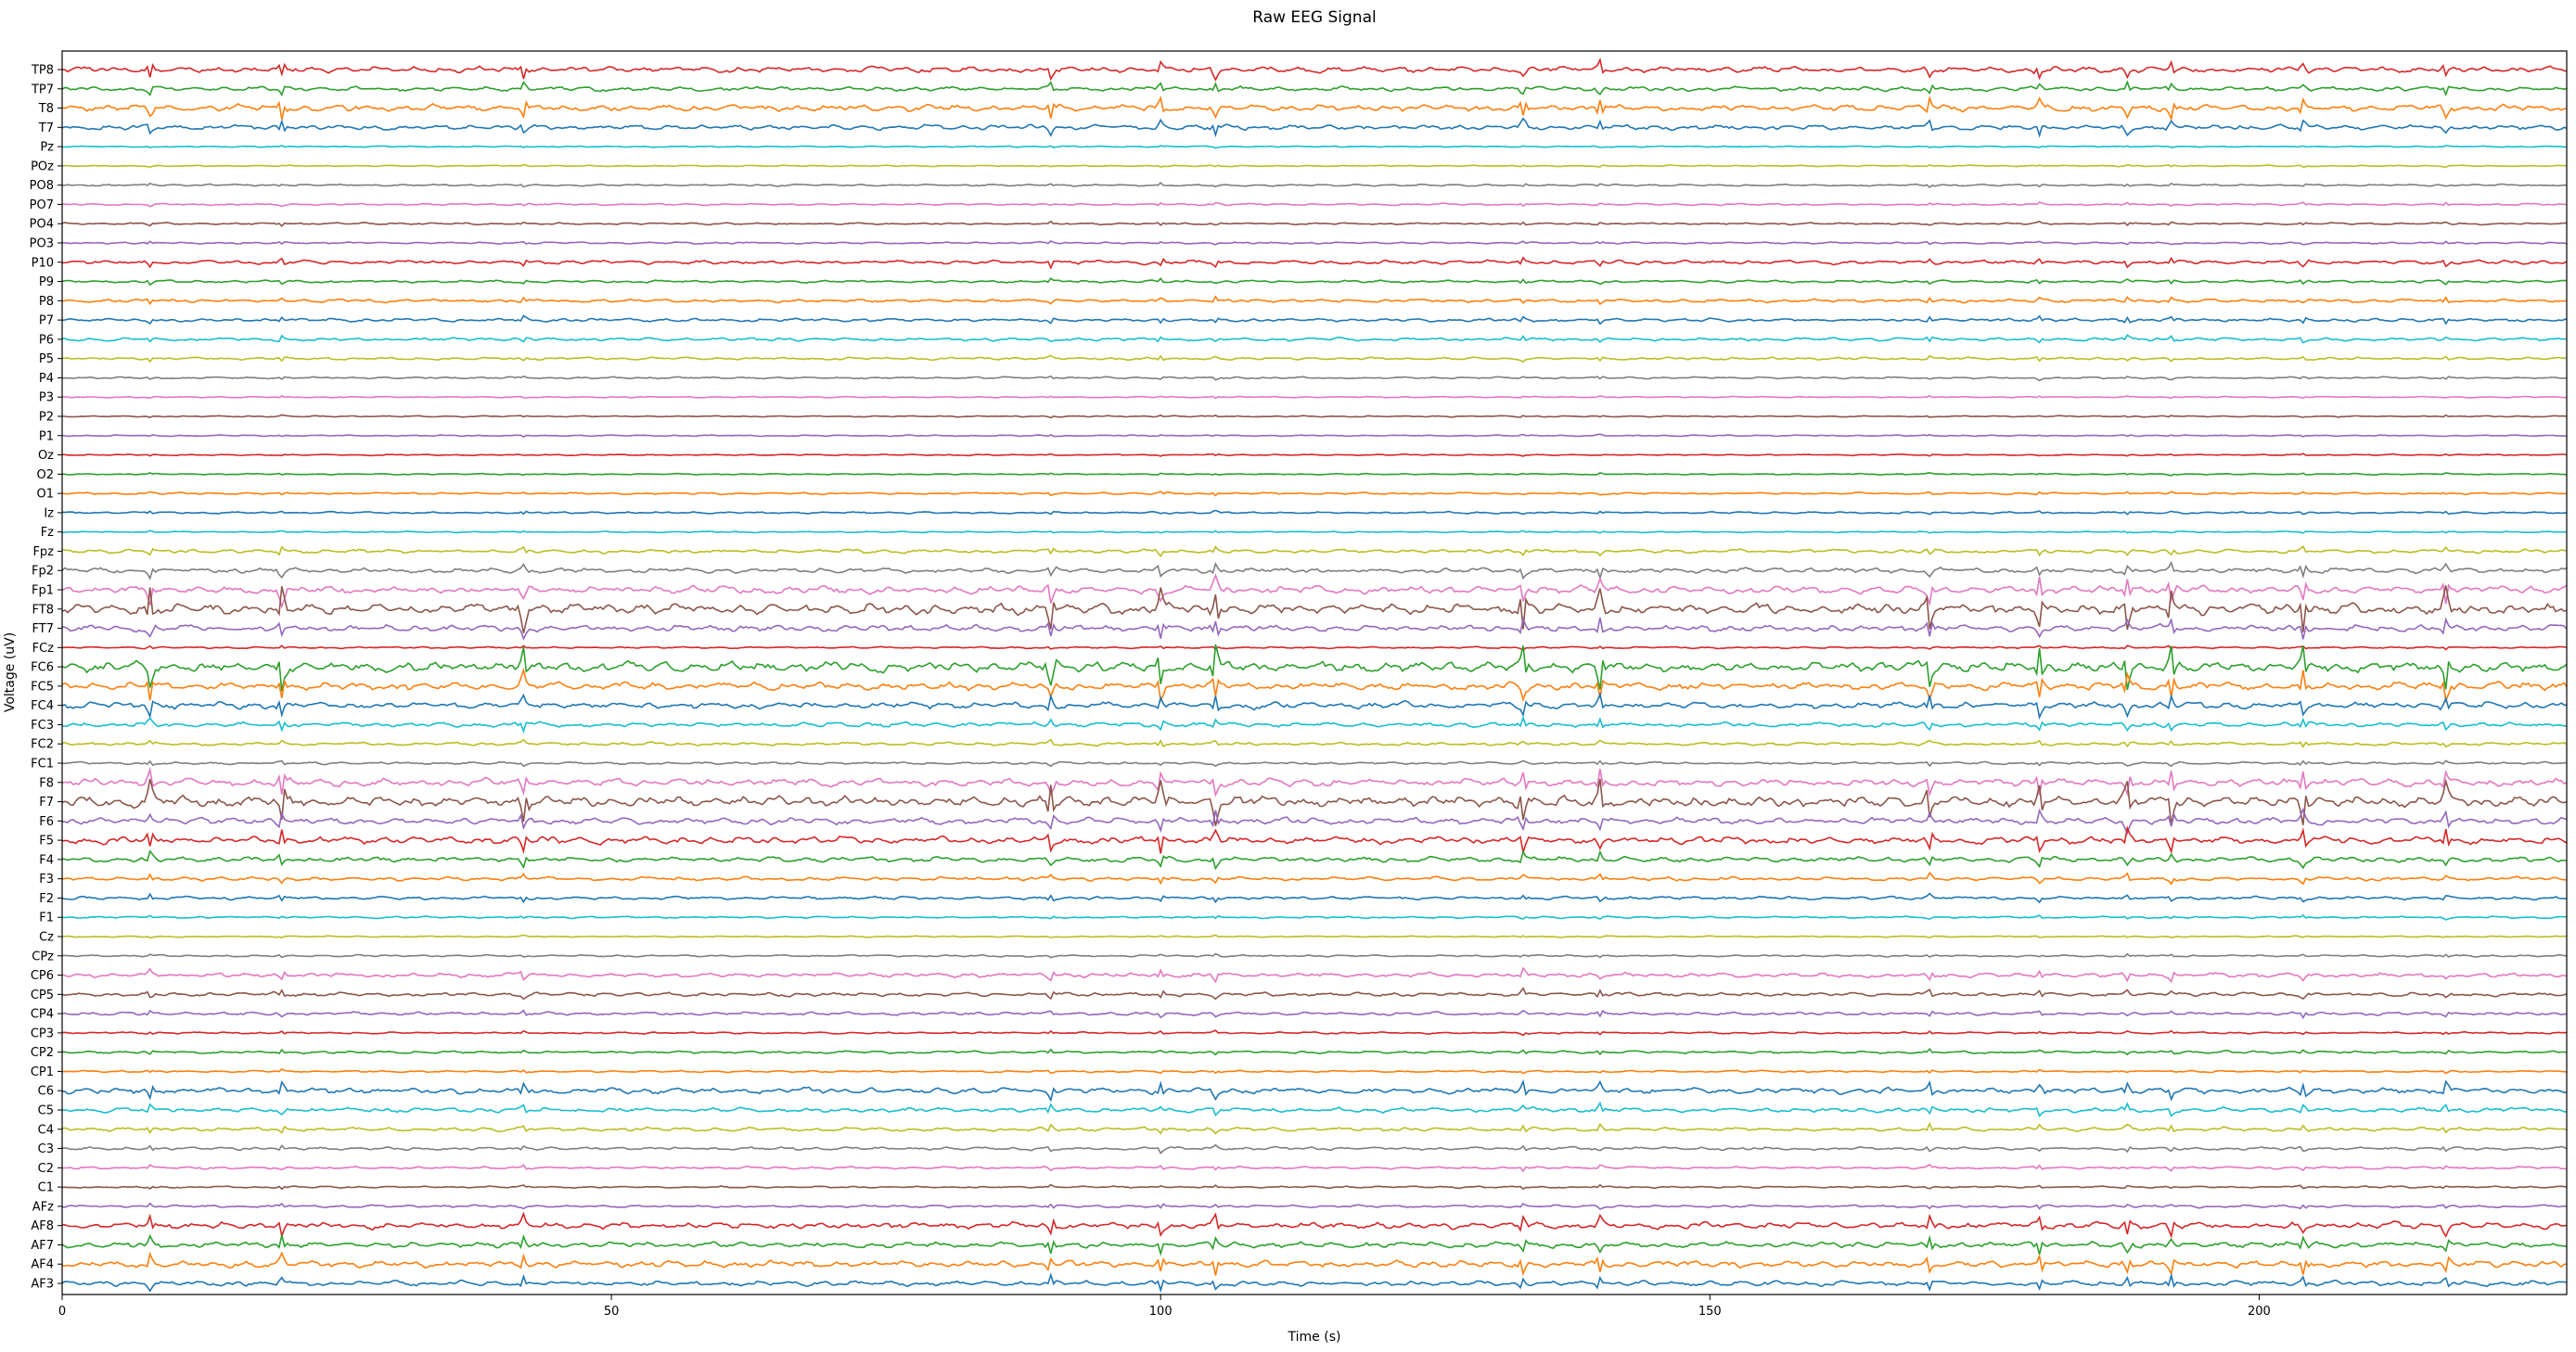 The height and width of the screenshot is (1352, 2576). What do you see at coordinates (1314, 917) in the screenshot?
I see `trace-f1` at bounding box center [1314, 917].